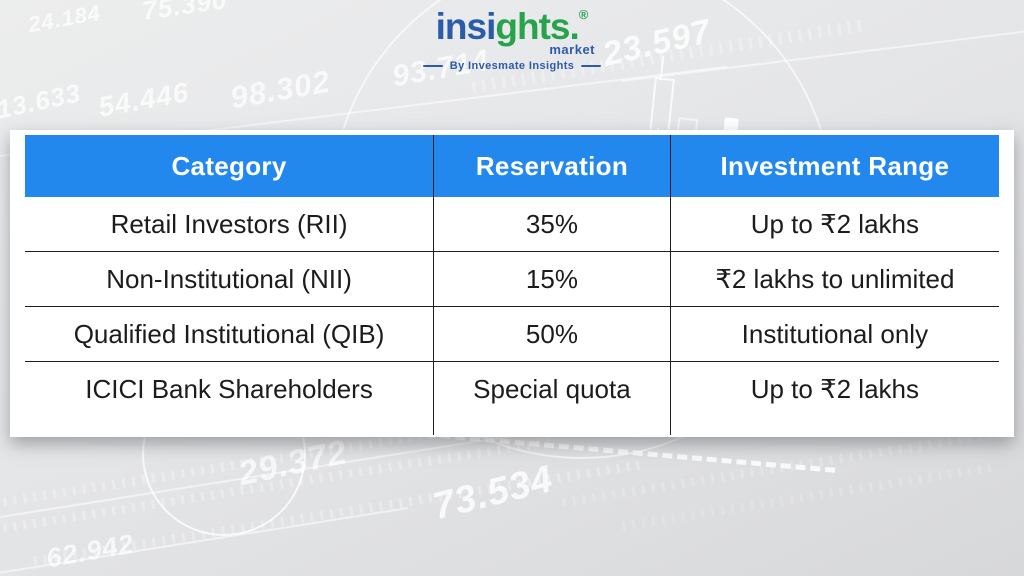 The image size is (1024, 576). Describe the element at coordinates (551, 398) in the screenshot. I see `table-cell-reservation: Special quota` at that location.